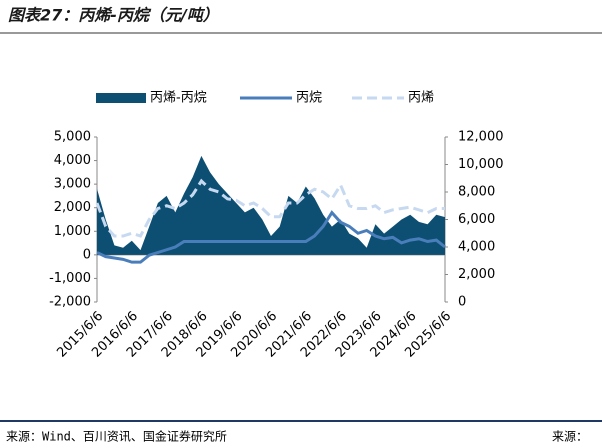  Describe the element at coordinates (570, 437) in the screenshot. I see `source-right: 来源：` at that location.